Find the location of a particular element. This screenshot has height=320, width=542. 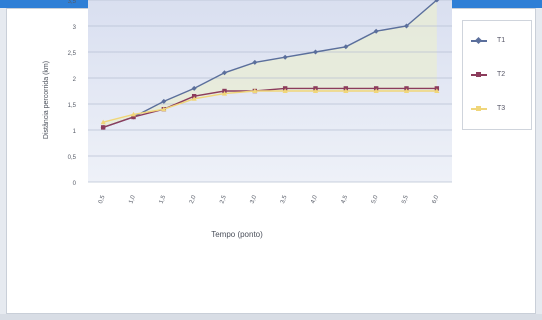

x-tick-label: 1,5 is located at coordinates (163, 199).